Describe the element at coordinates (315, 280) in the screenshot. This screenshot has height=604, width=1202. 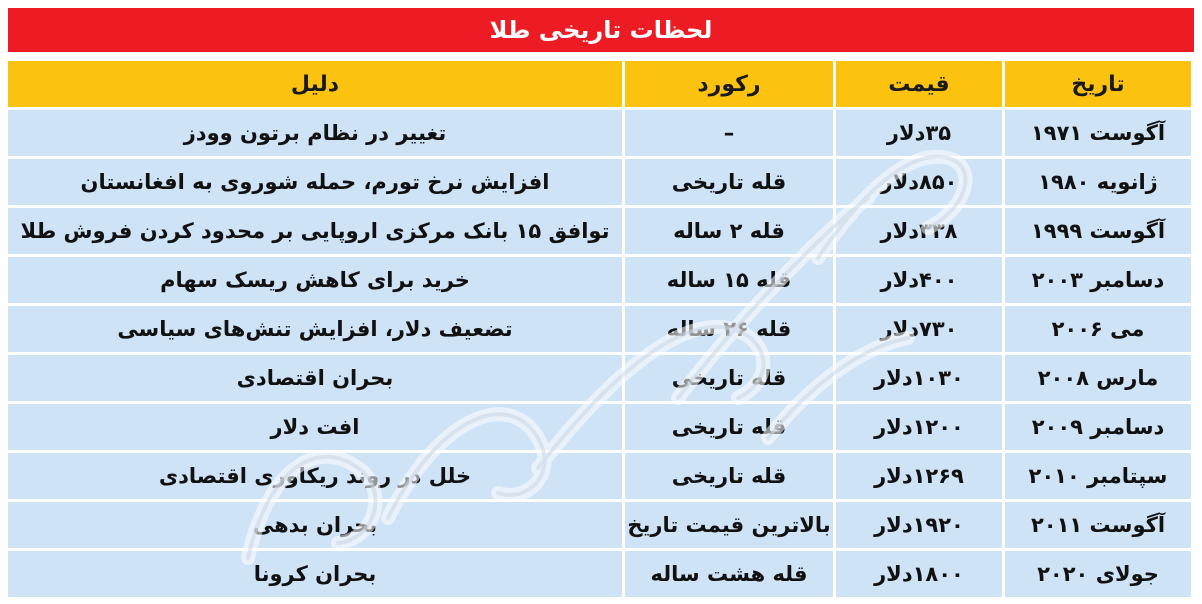
I see `cell-reason: خرید برای کاهش ریسک سهام` at that location.